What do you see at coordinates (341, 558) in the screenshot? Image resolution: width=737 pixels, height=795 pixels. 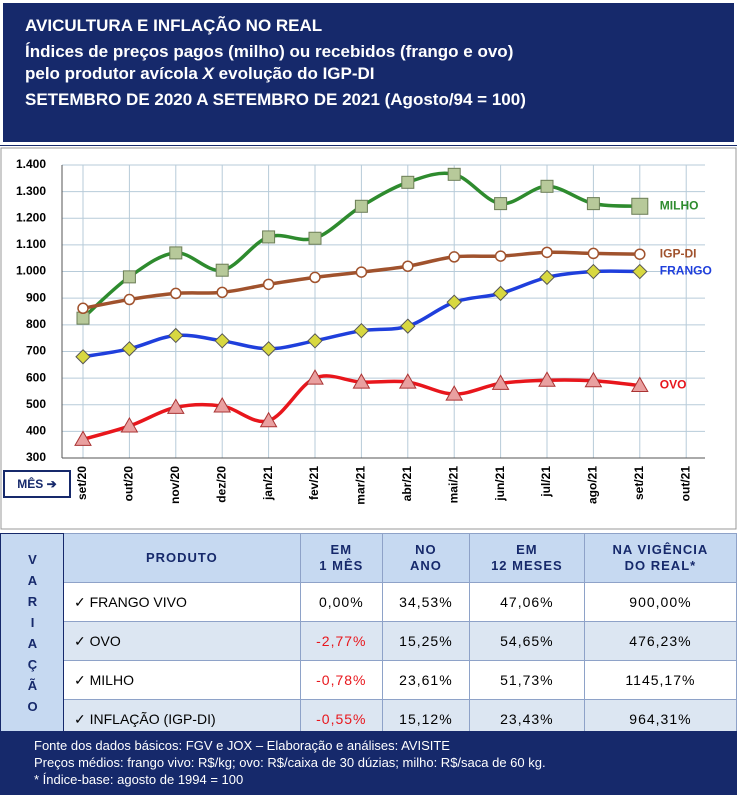 I see `header-cell: EM 1 MÊS` at bounding box center [341, 558].